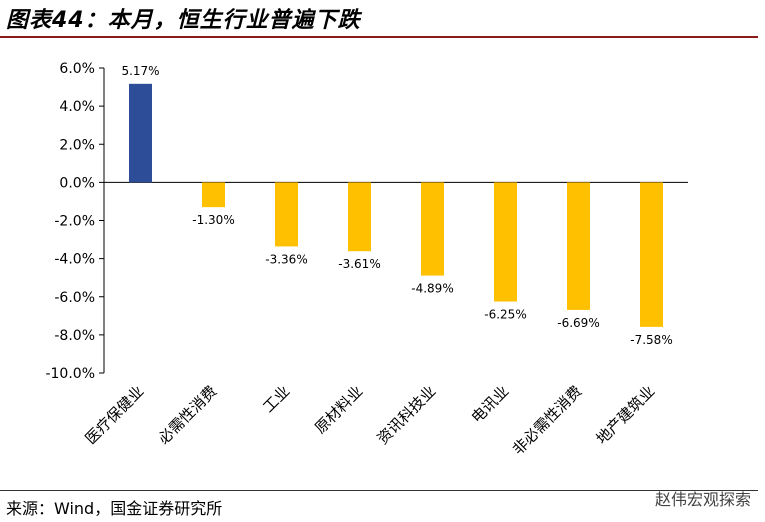  Describe the element at coordinates (490, 404) in the screenshot. I see `category-label: 电讯业` at that location.